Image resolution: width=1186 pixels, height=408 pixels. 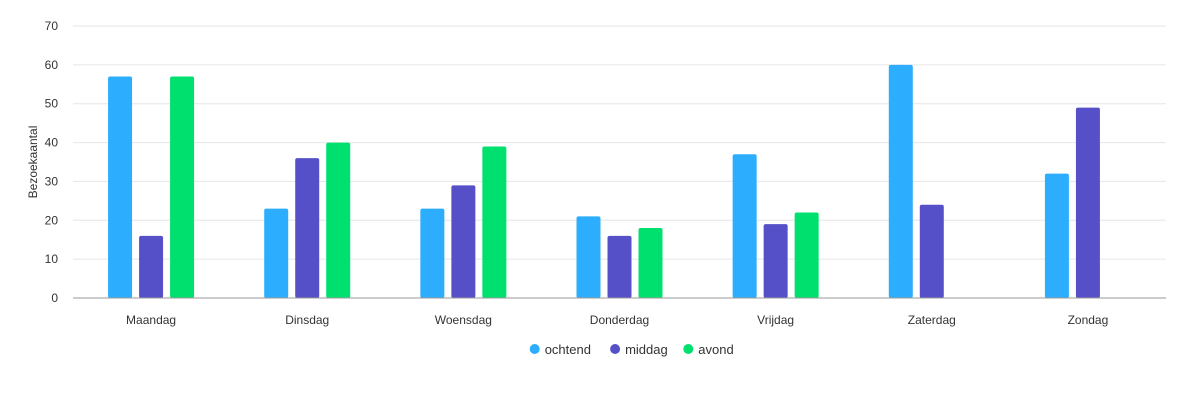 What do you see at coordinates (151, 266) in the screenshot?
I see `bar-middag-maandag` at bounding box center [151, 266].